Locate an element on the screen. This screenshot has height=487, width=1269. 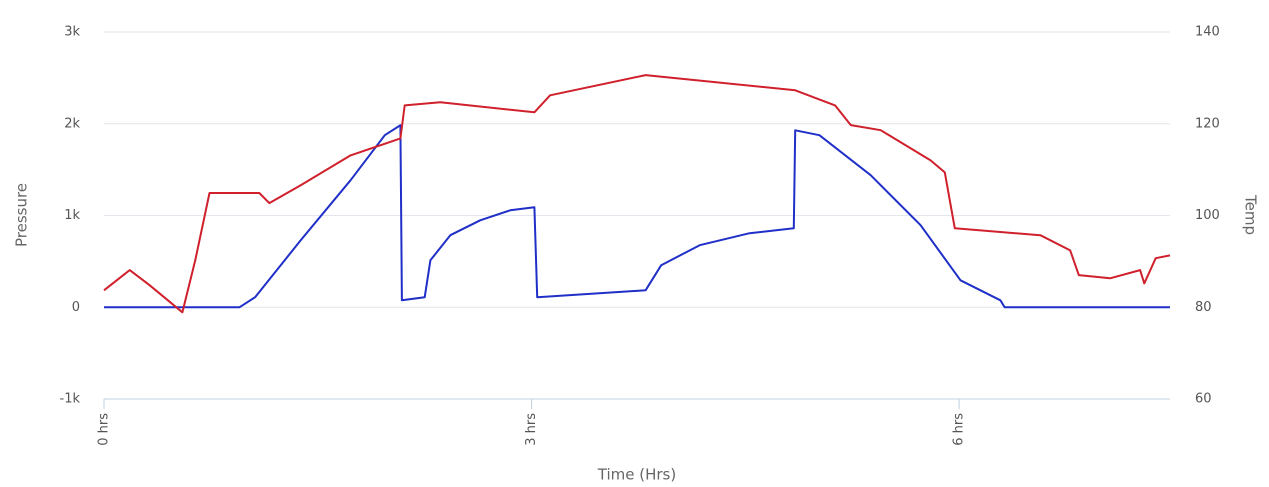
y2-axis-title: Temp is located at coordinates (1251, 214).